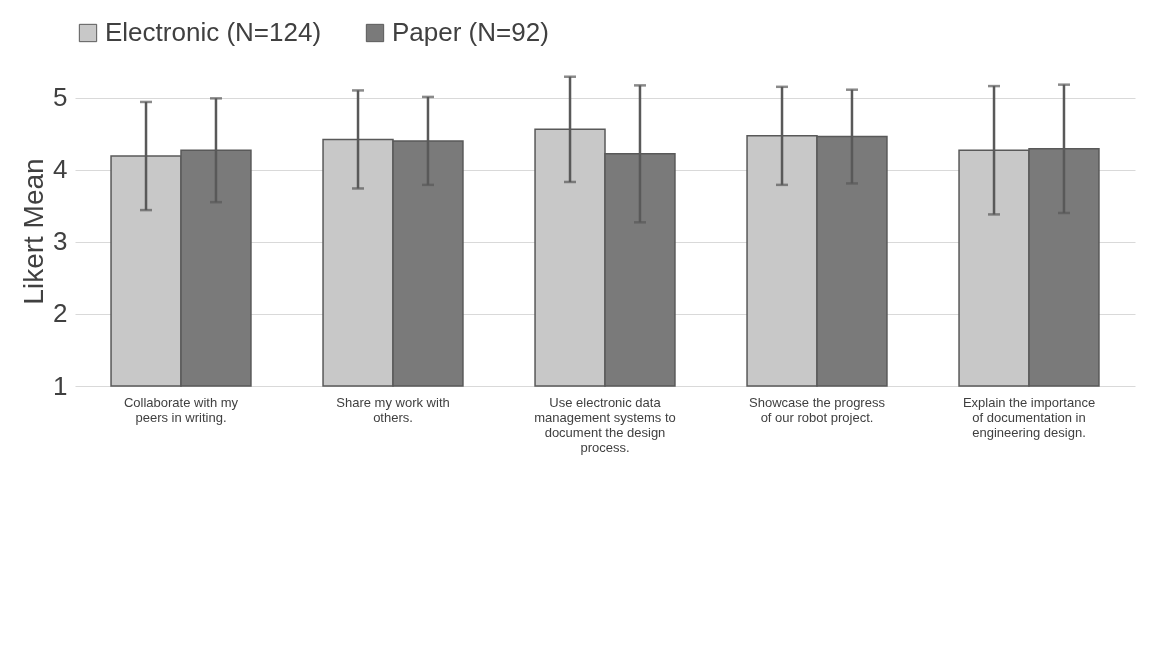 The image size is (1172, 654). I want to click on y-axis-title: Likert Mean, so click(34, 231).